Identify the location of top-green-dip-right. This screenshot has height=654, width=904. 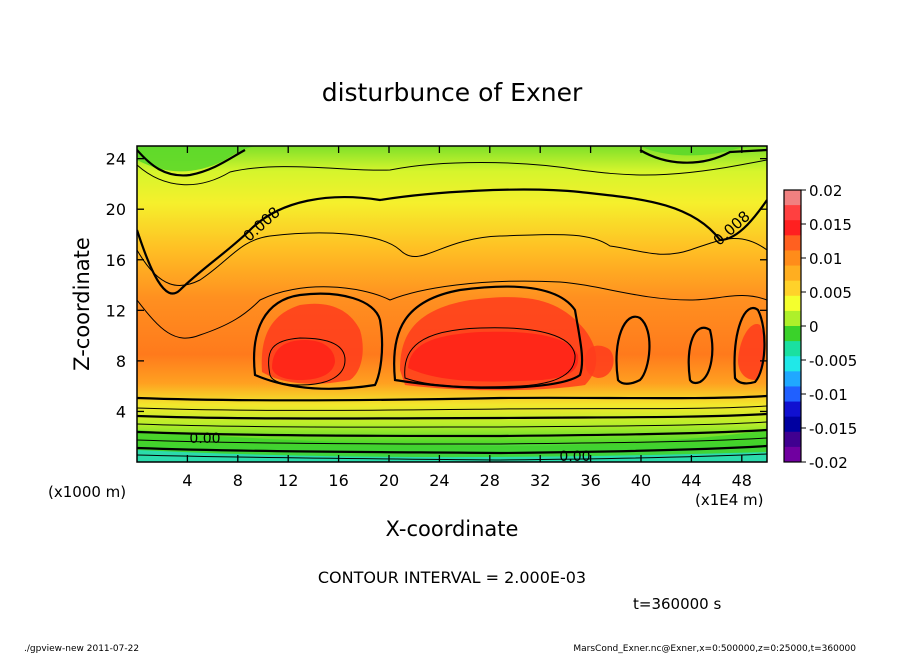
(703, 151).